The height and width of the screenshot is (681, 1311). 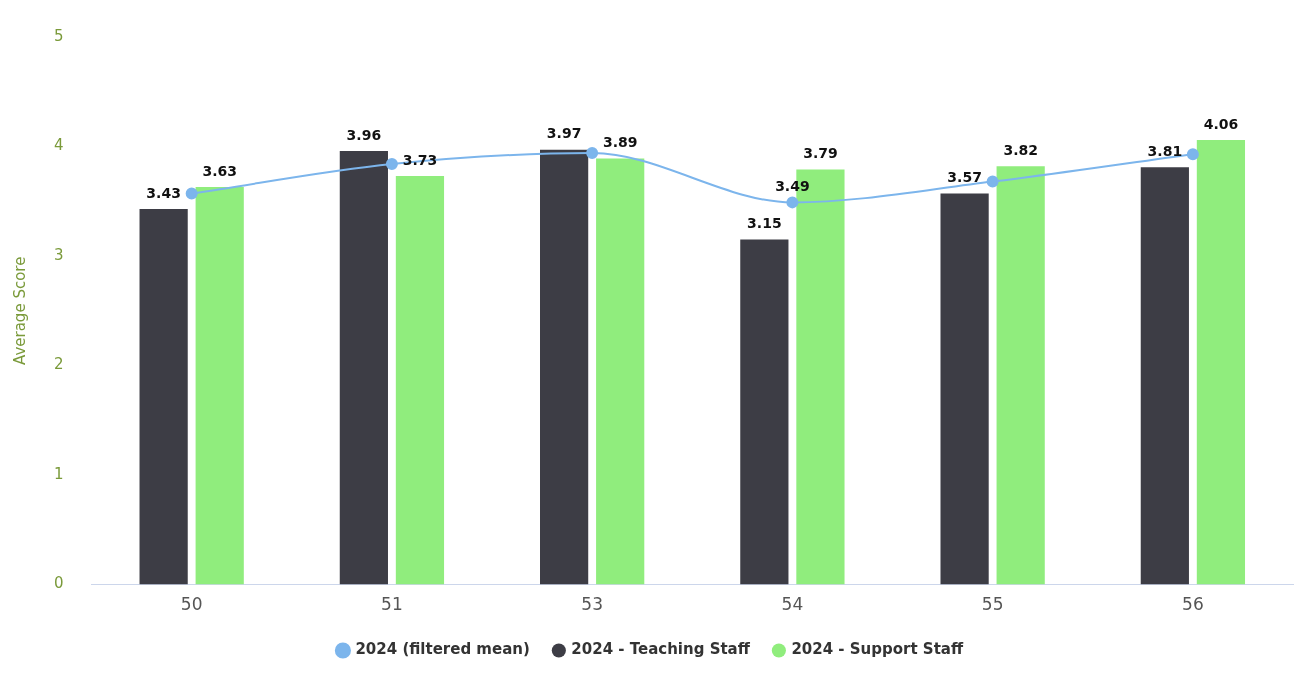 What do you see at coordinates (661, 649) in the screenshot?
I see `legend-label: 2024 - Teaching Staff` at bounding box center [661, 649].